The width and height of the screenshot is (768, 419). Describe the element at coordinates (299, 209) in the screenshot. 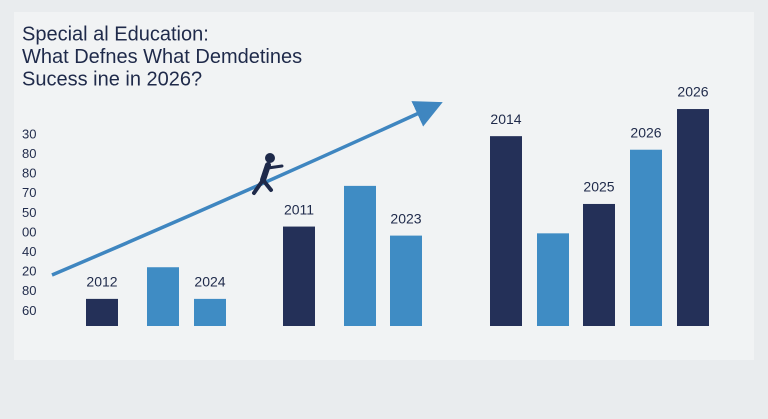

I see `bar-label: 2011` at that location.